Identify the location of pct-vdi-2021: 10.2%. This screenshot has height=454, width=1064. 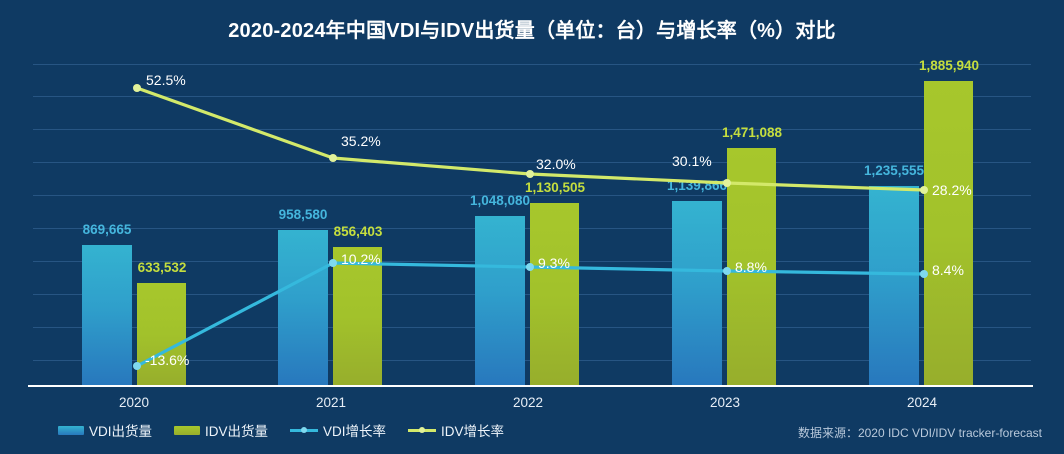
(361, 259).